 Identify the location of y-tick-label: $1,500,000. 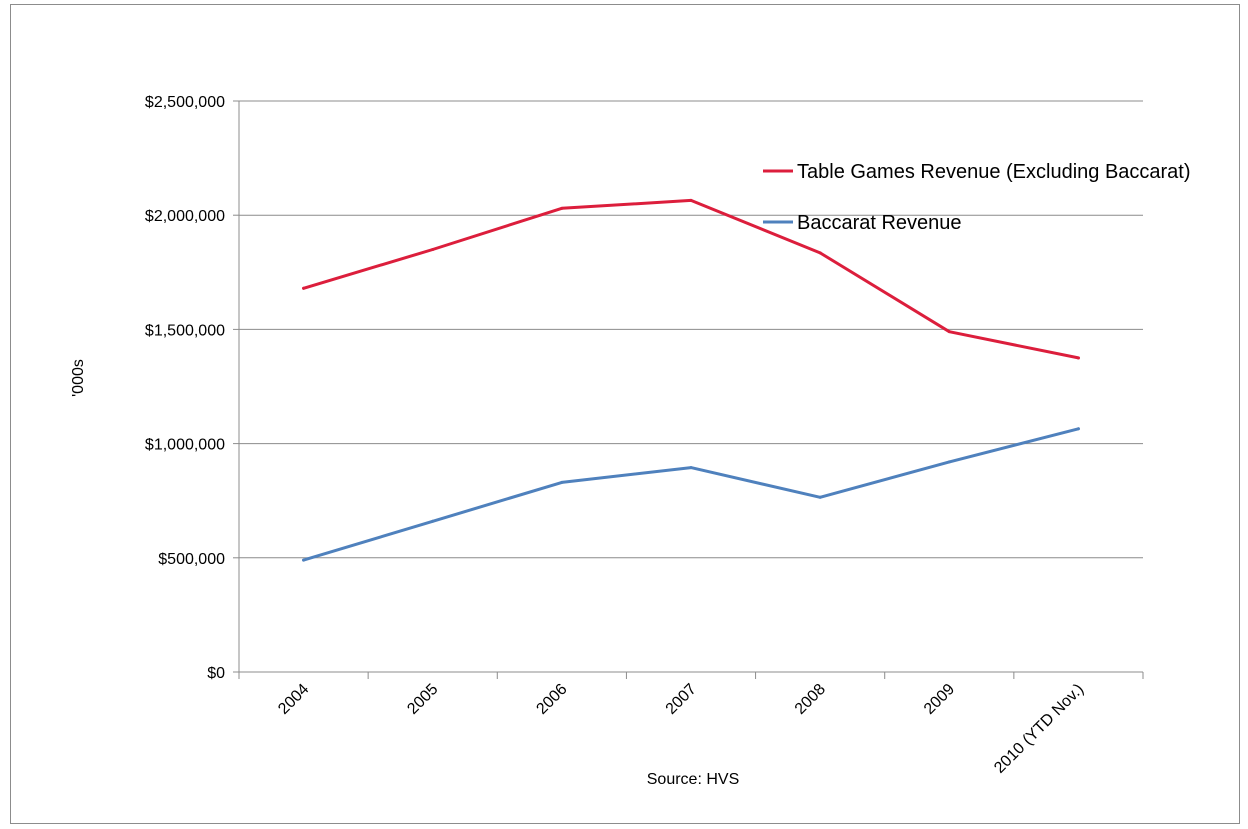
(185, 330).